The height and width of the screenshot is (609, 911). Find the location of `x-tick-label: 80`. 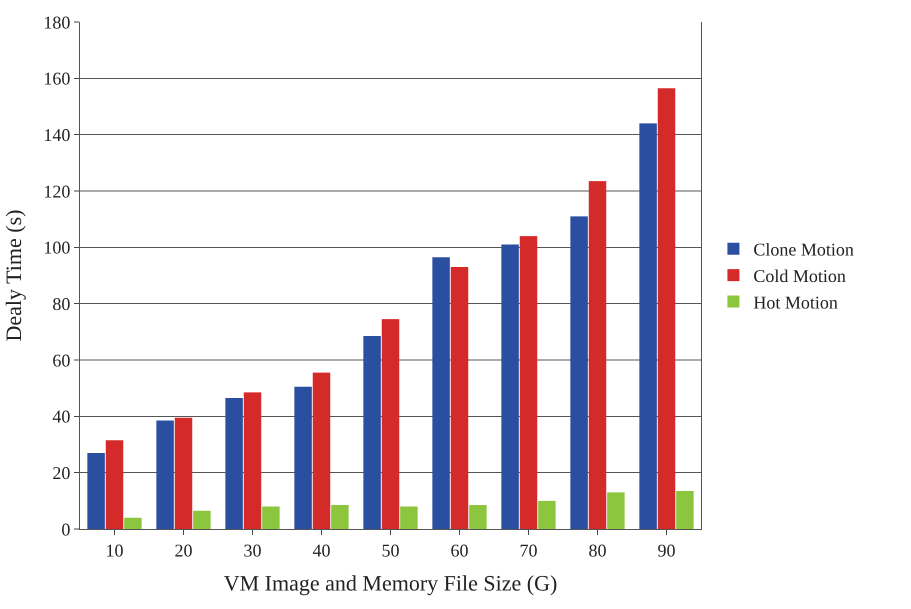

x-tick-label: 80 is located at coordinates (597, 550).